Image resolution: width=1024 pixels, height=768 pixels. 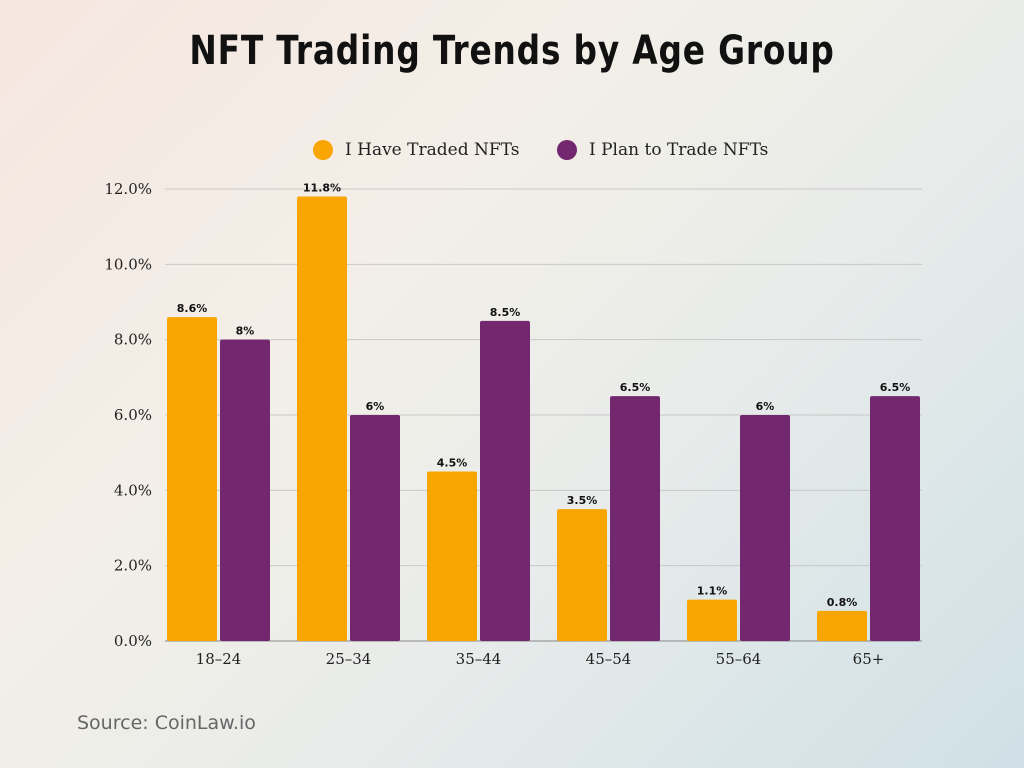 What do you see at coordinates (128, 189) in the screenshot?
I see `y-tick-label: 12.0%` at bounding box center [128, 189].